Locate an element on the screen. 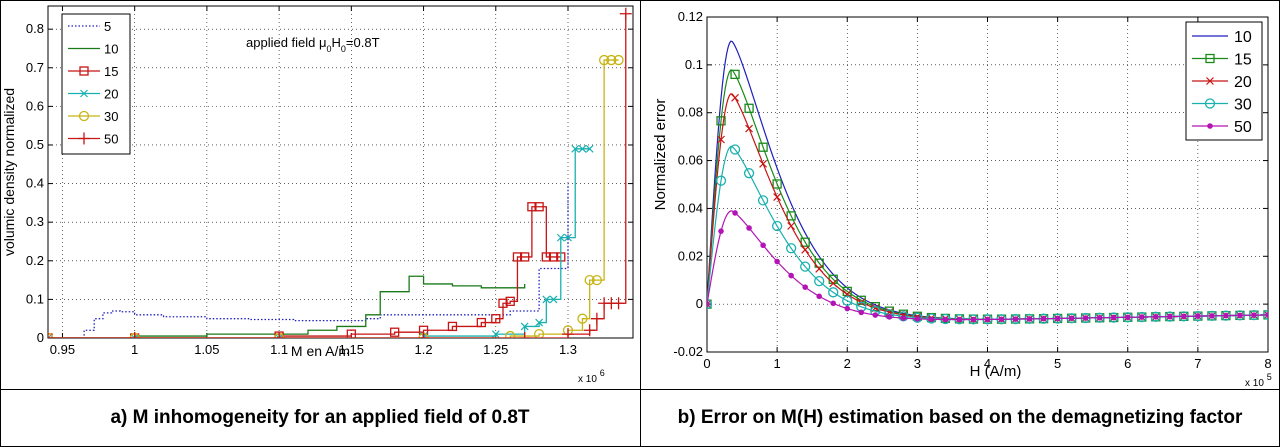 This screenshot has height=447, width=1280. b-xtick-label: 5 is located at coordinates (1057, 363).